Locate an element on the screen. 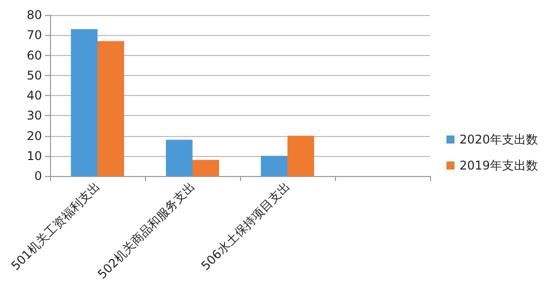 The width and height of the screenshot is (555, 305). y-tick-label: 0 is located at coordinates (38, 176).